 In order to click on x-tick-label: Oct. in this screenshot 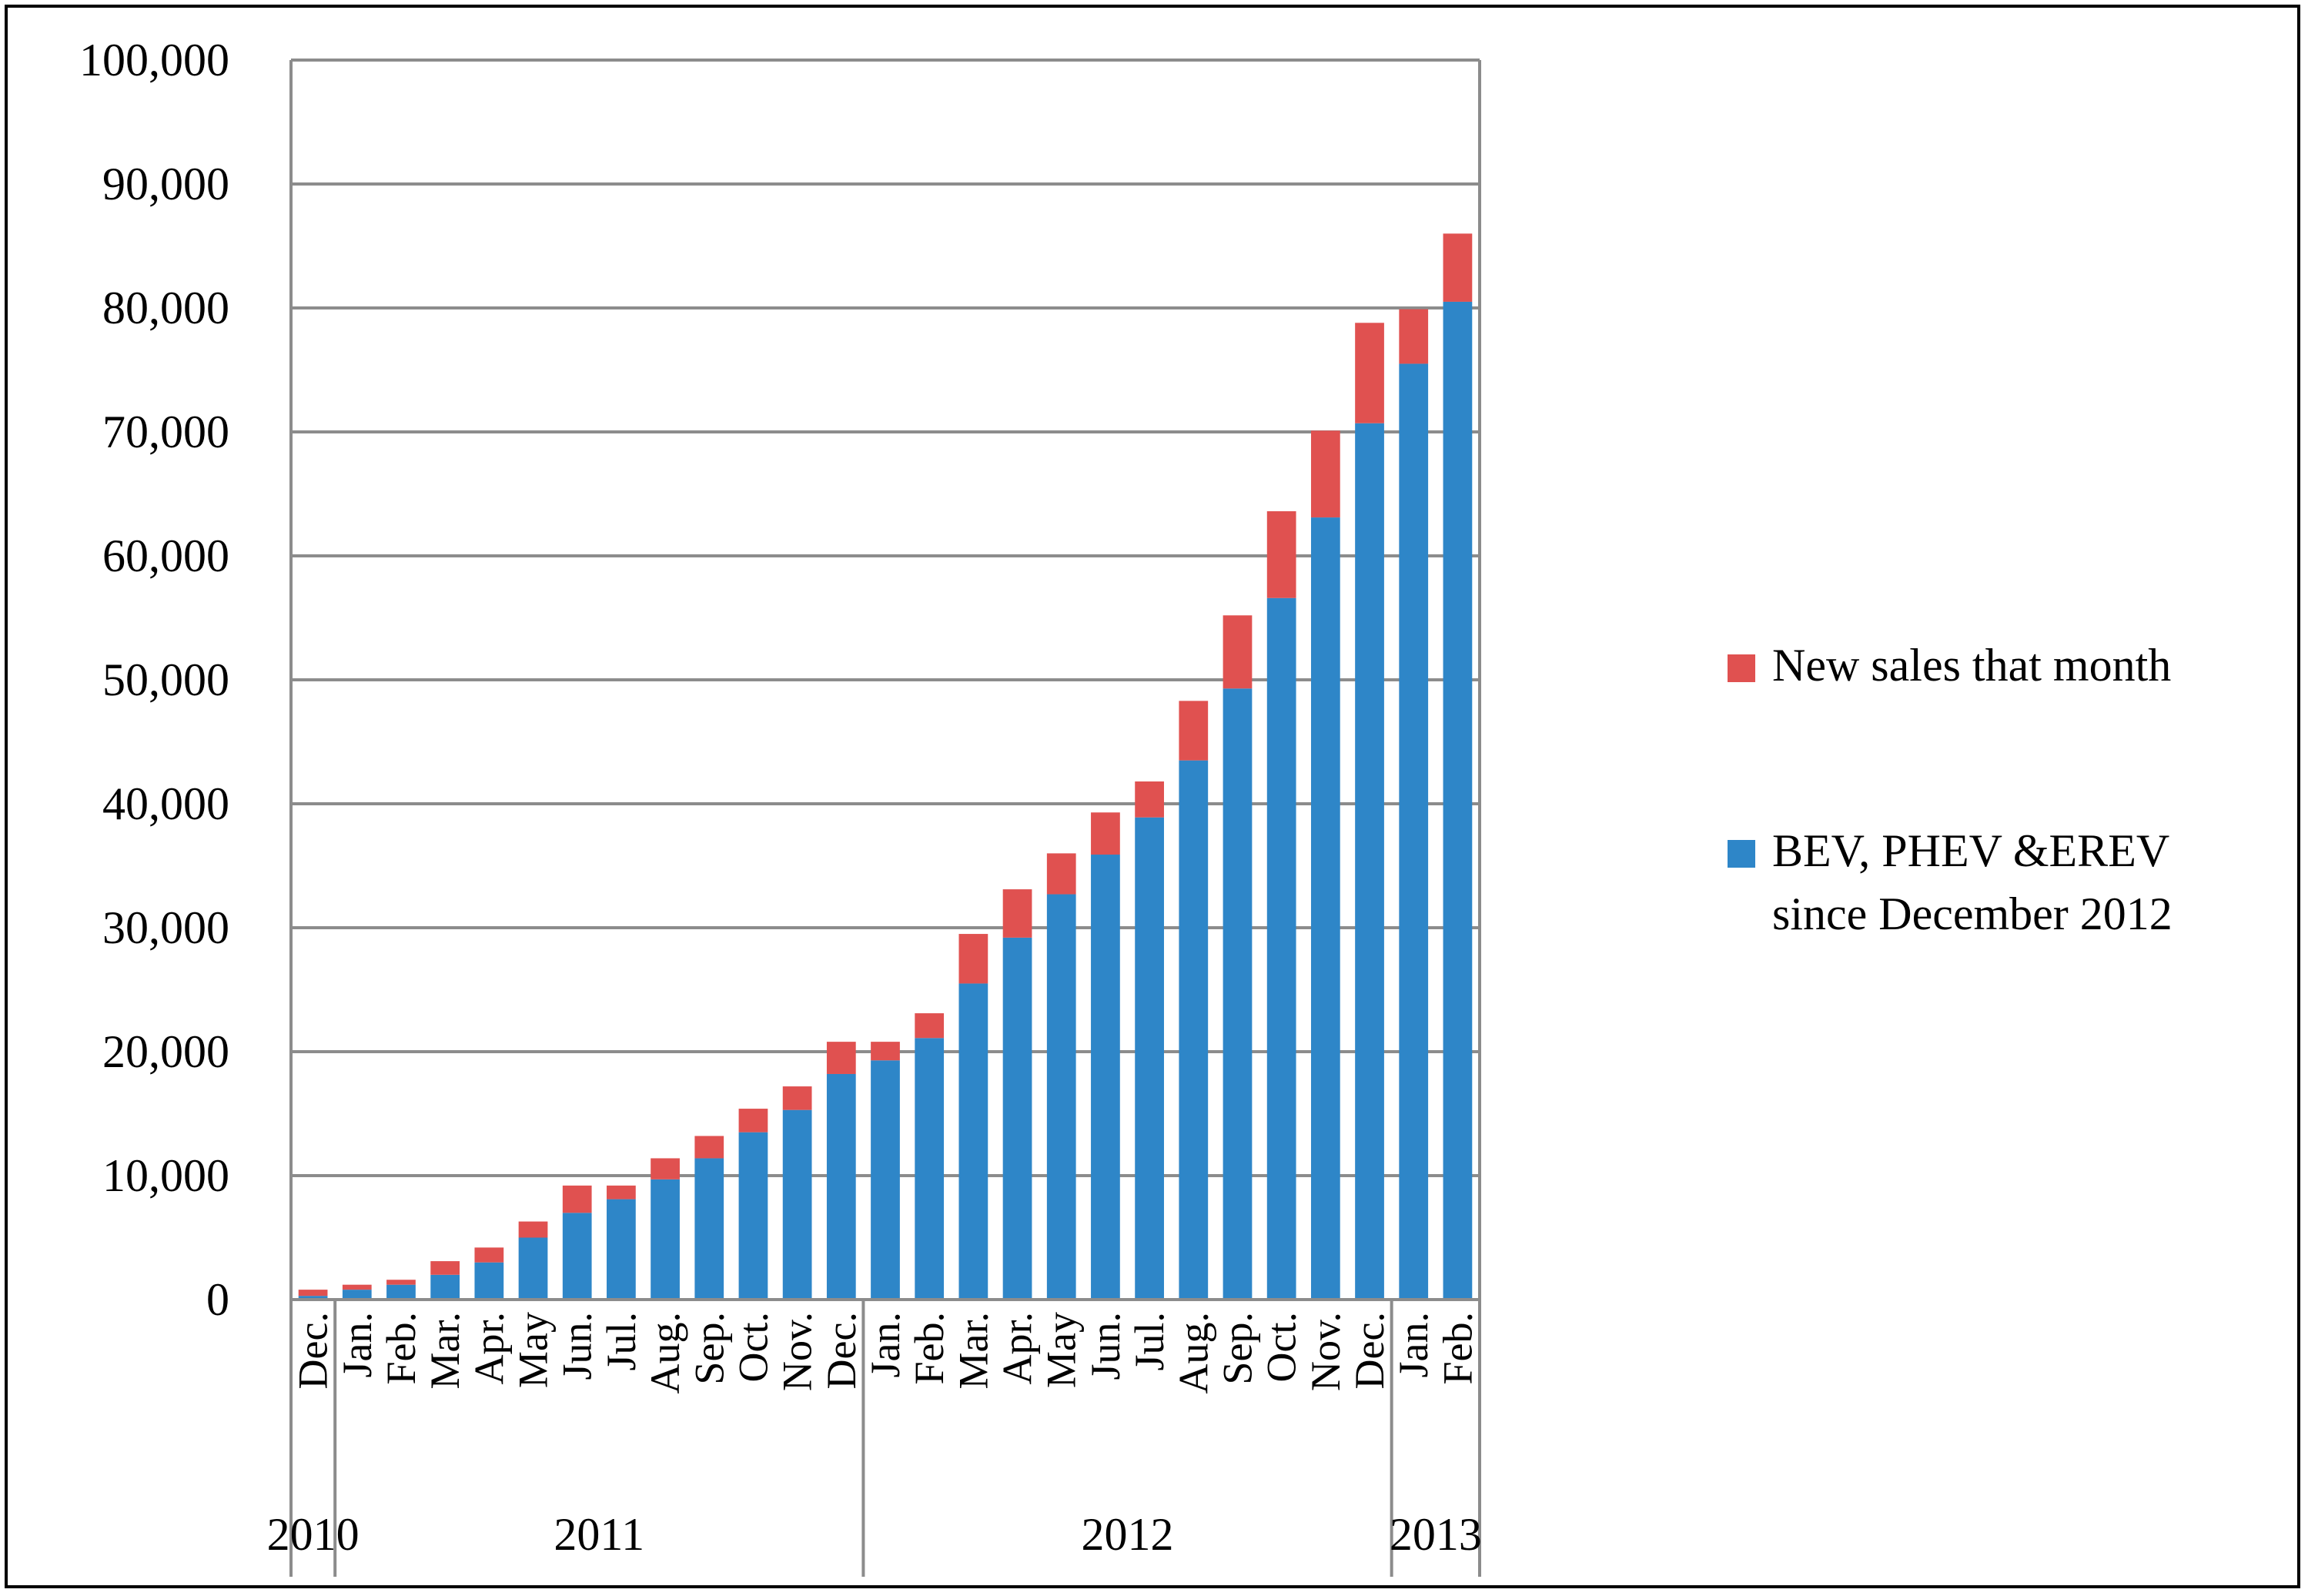, I will do `click(1282, 1347)`.